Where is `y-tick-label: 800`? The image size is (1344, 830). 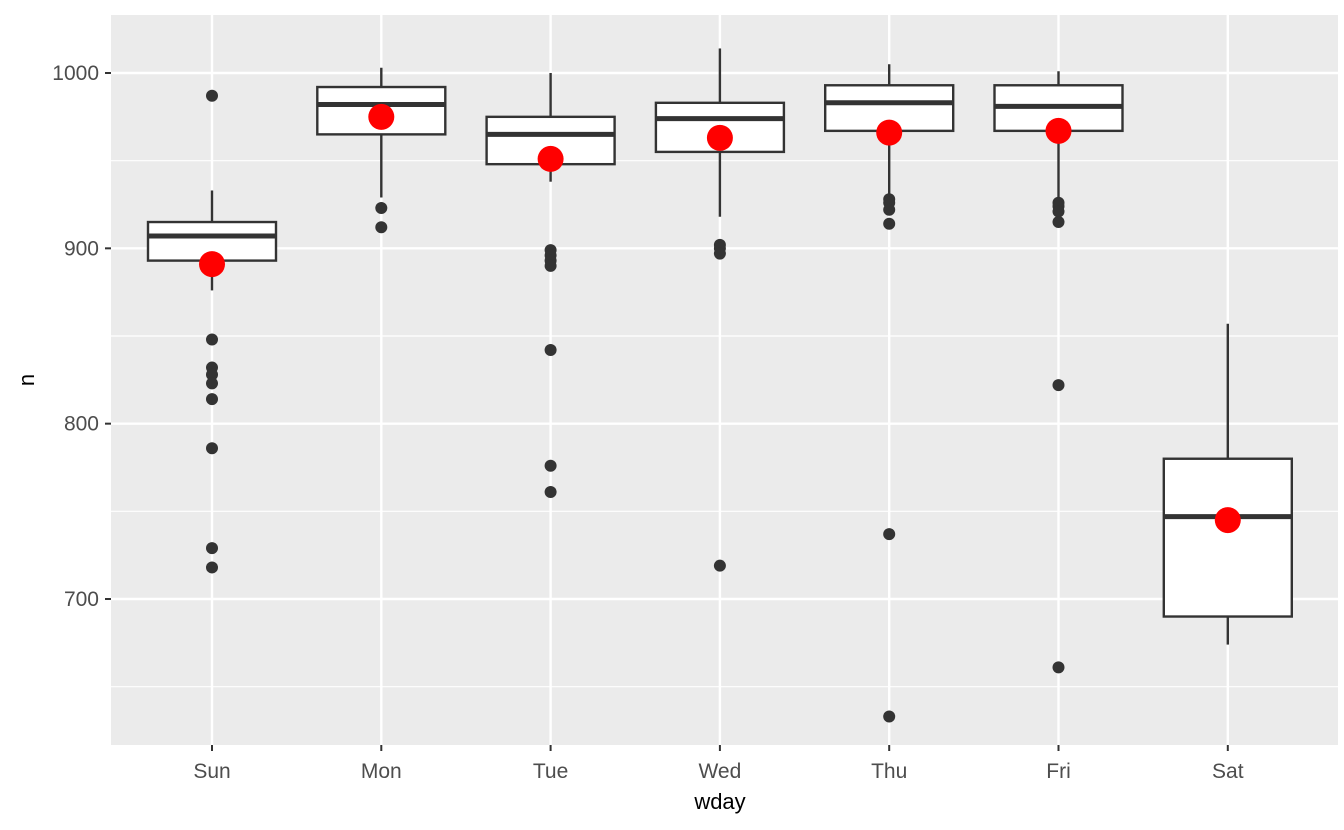
y-tick-label: 800 is located at coordinates (81, 424).